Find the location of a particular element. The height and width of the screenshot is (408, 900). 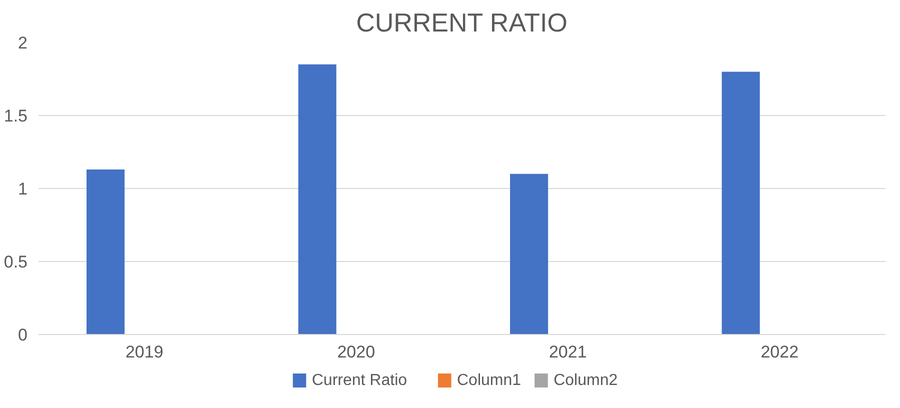

legend-label: Column2 is located at coordinates (586, 380).